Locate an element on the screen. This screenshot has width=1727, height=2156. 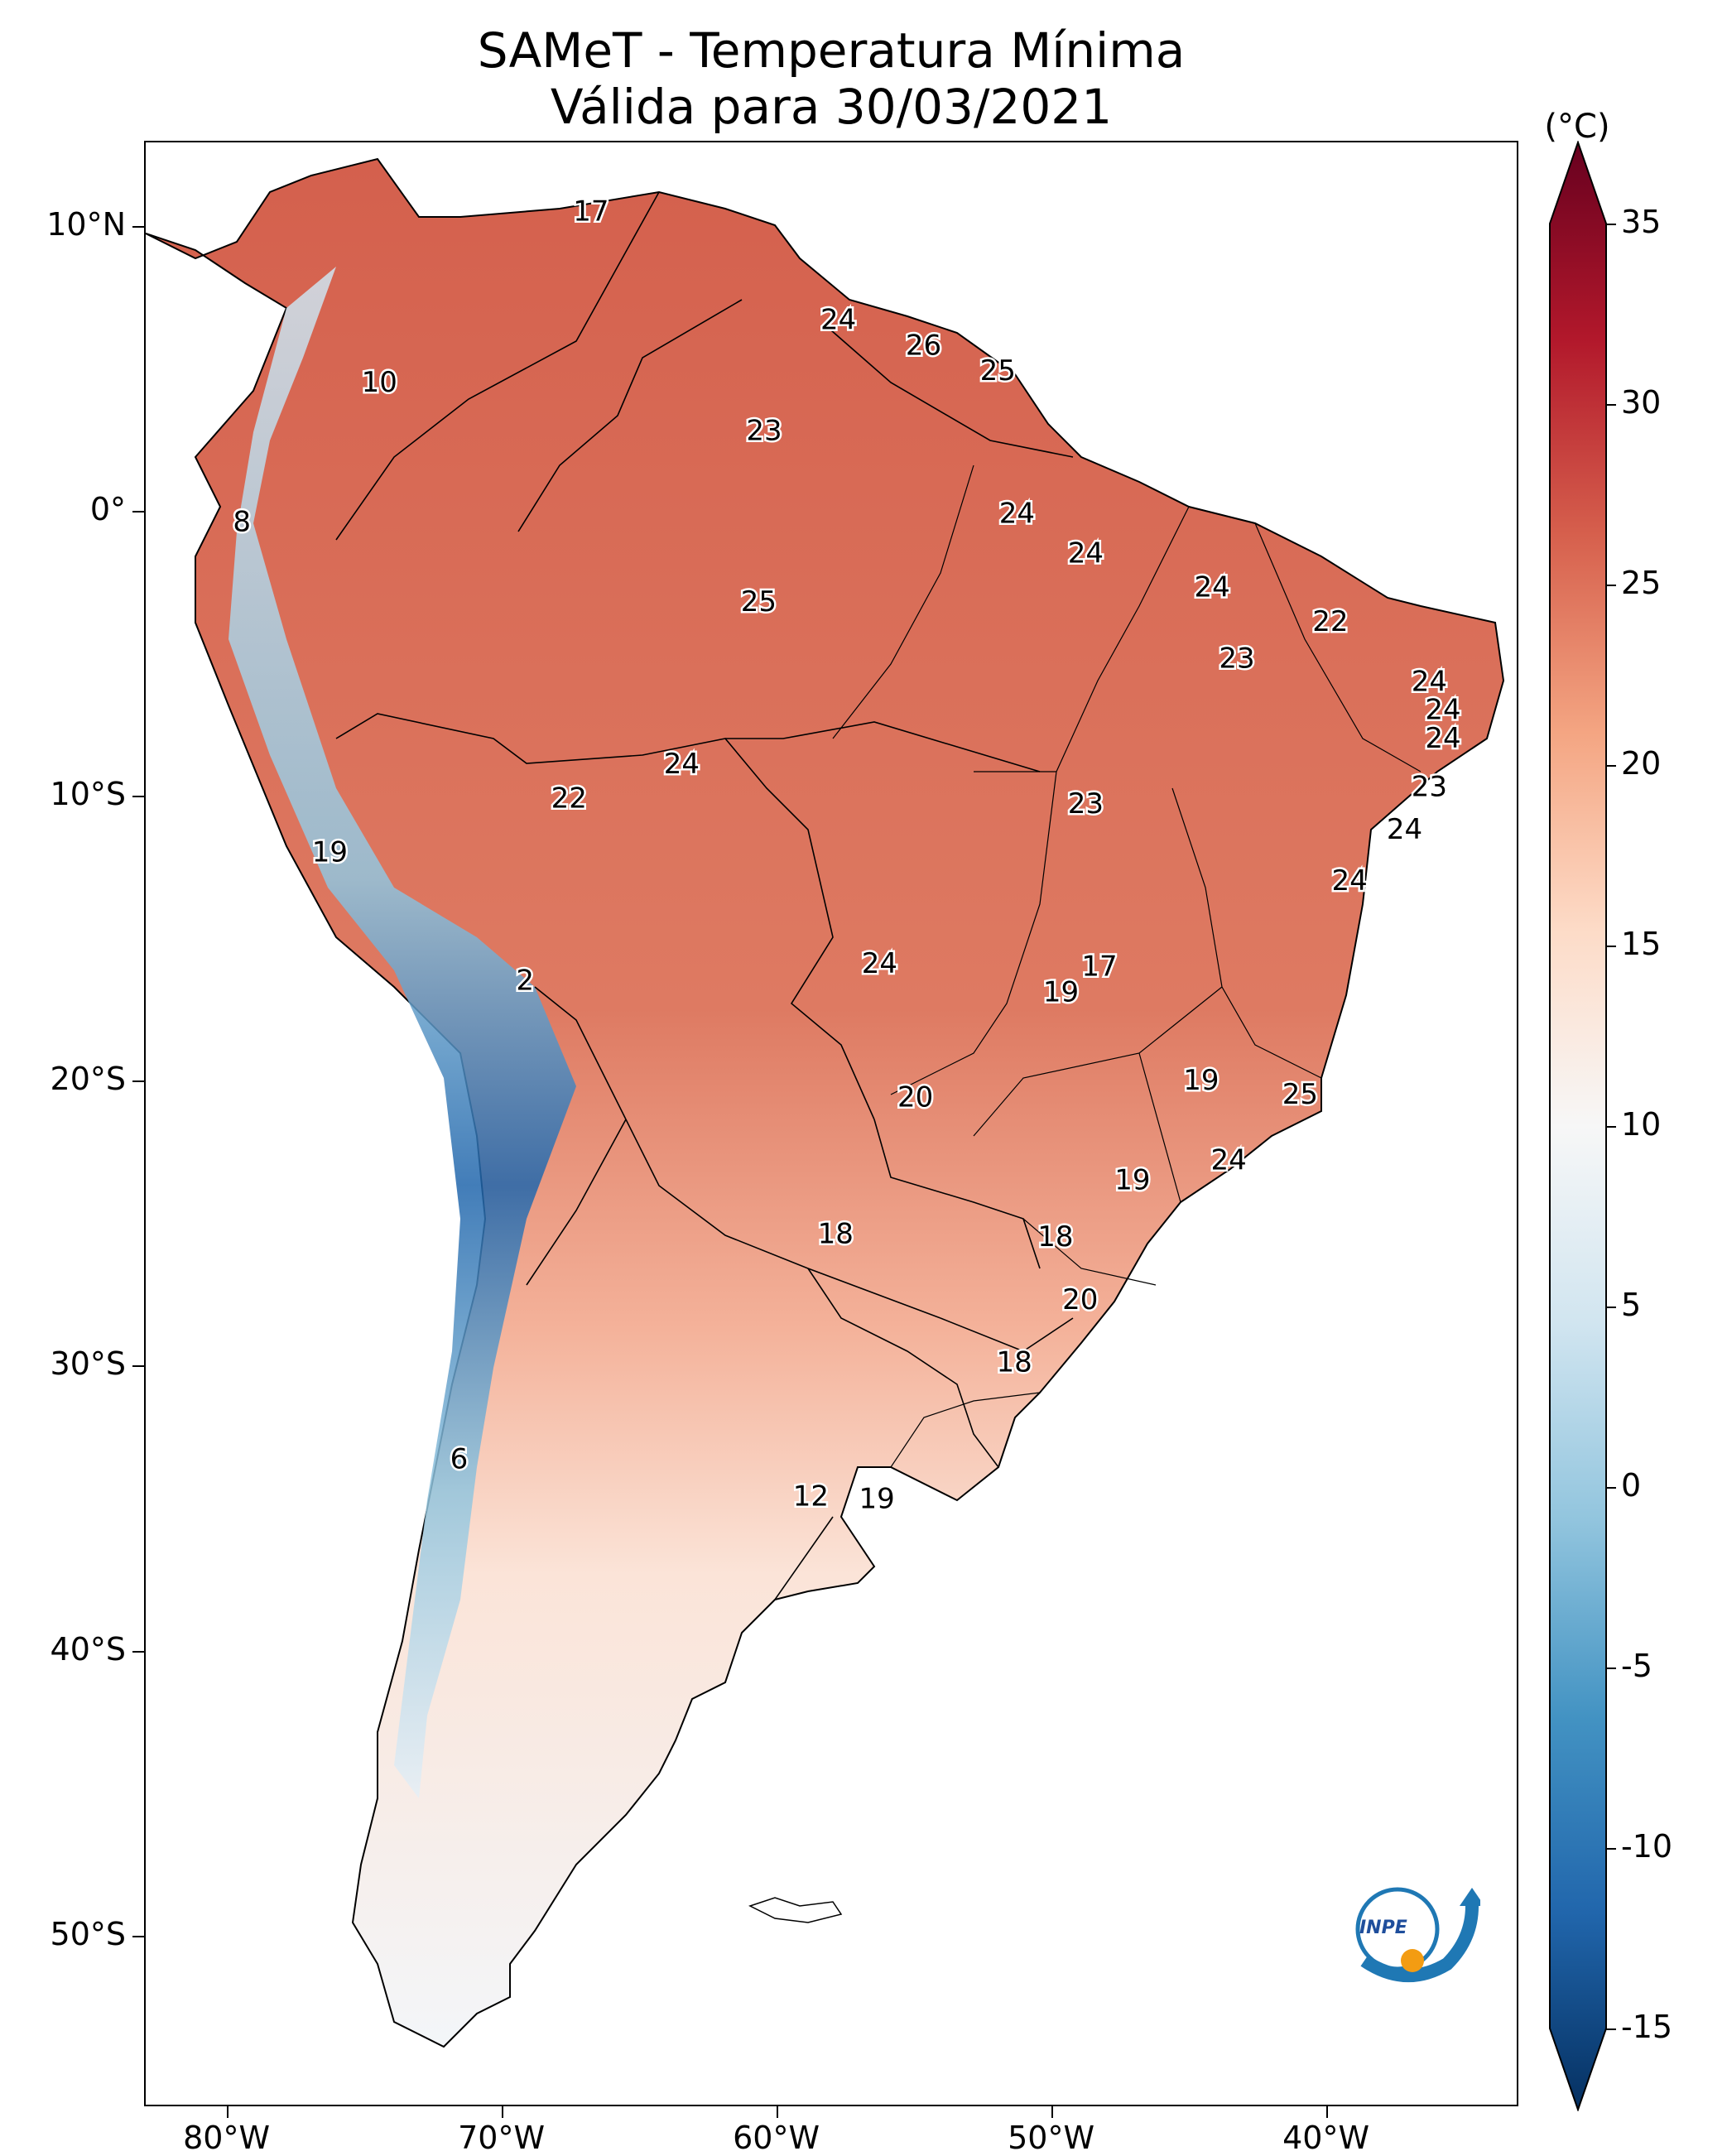
temperature-label: 12 is located at coordinates (811, 1497).